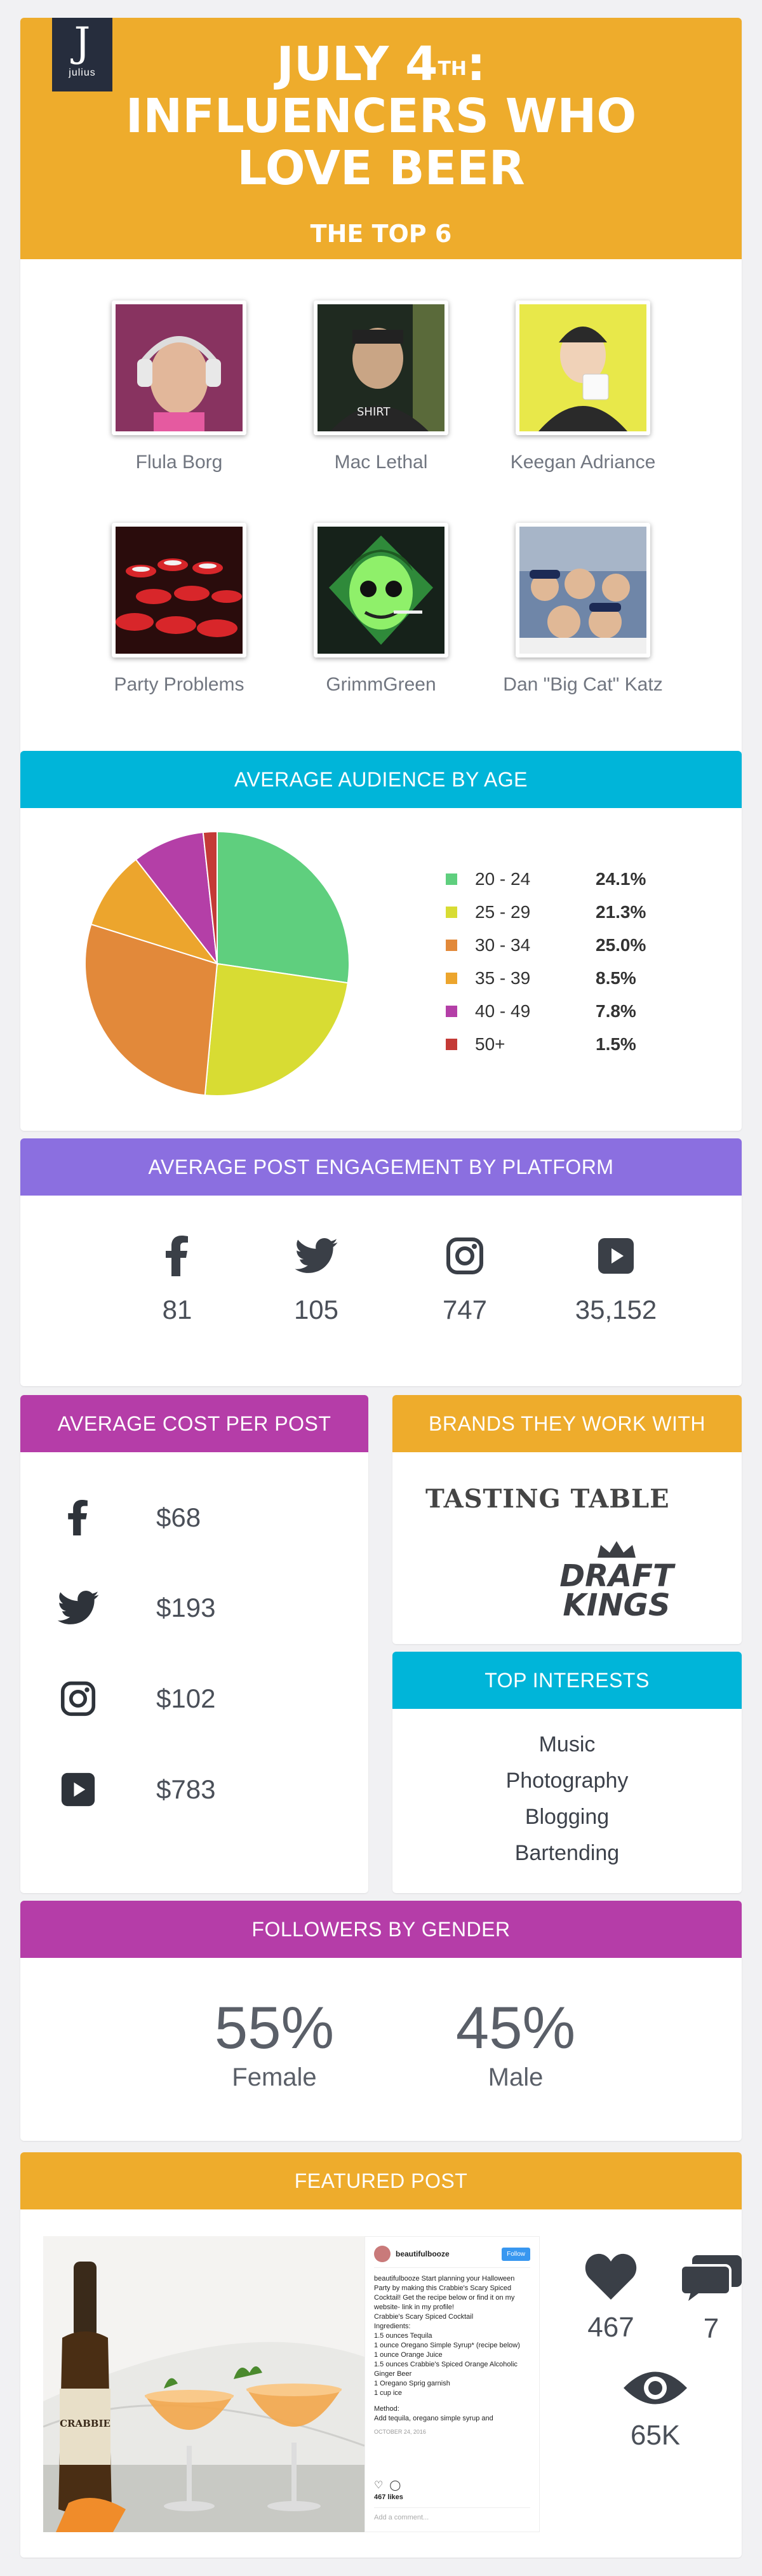 Image resolution: width=762 pixels, height=2576 pixels. Describe the element at coordinates (465, 1279) in the screenshot. I see `engagement-instagram: 747` at that location.